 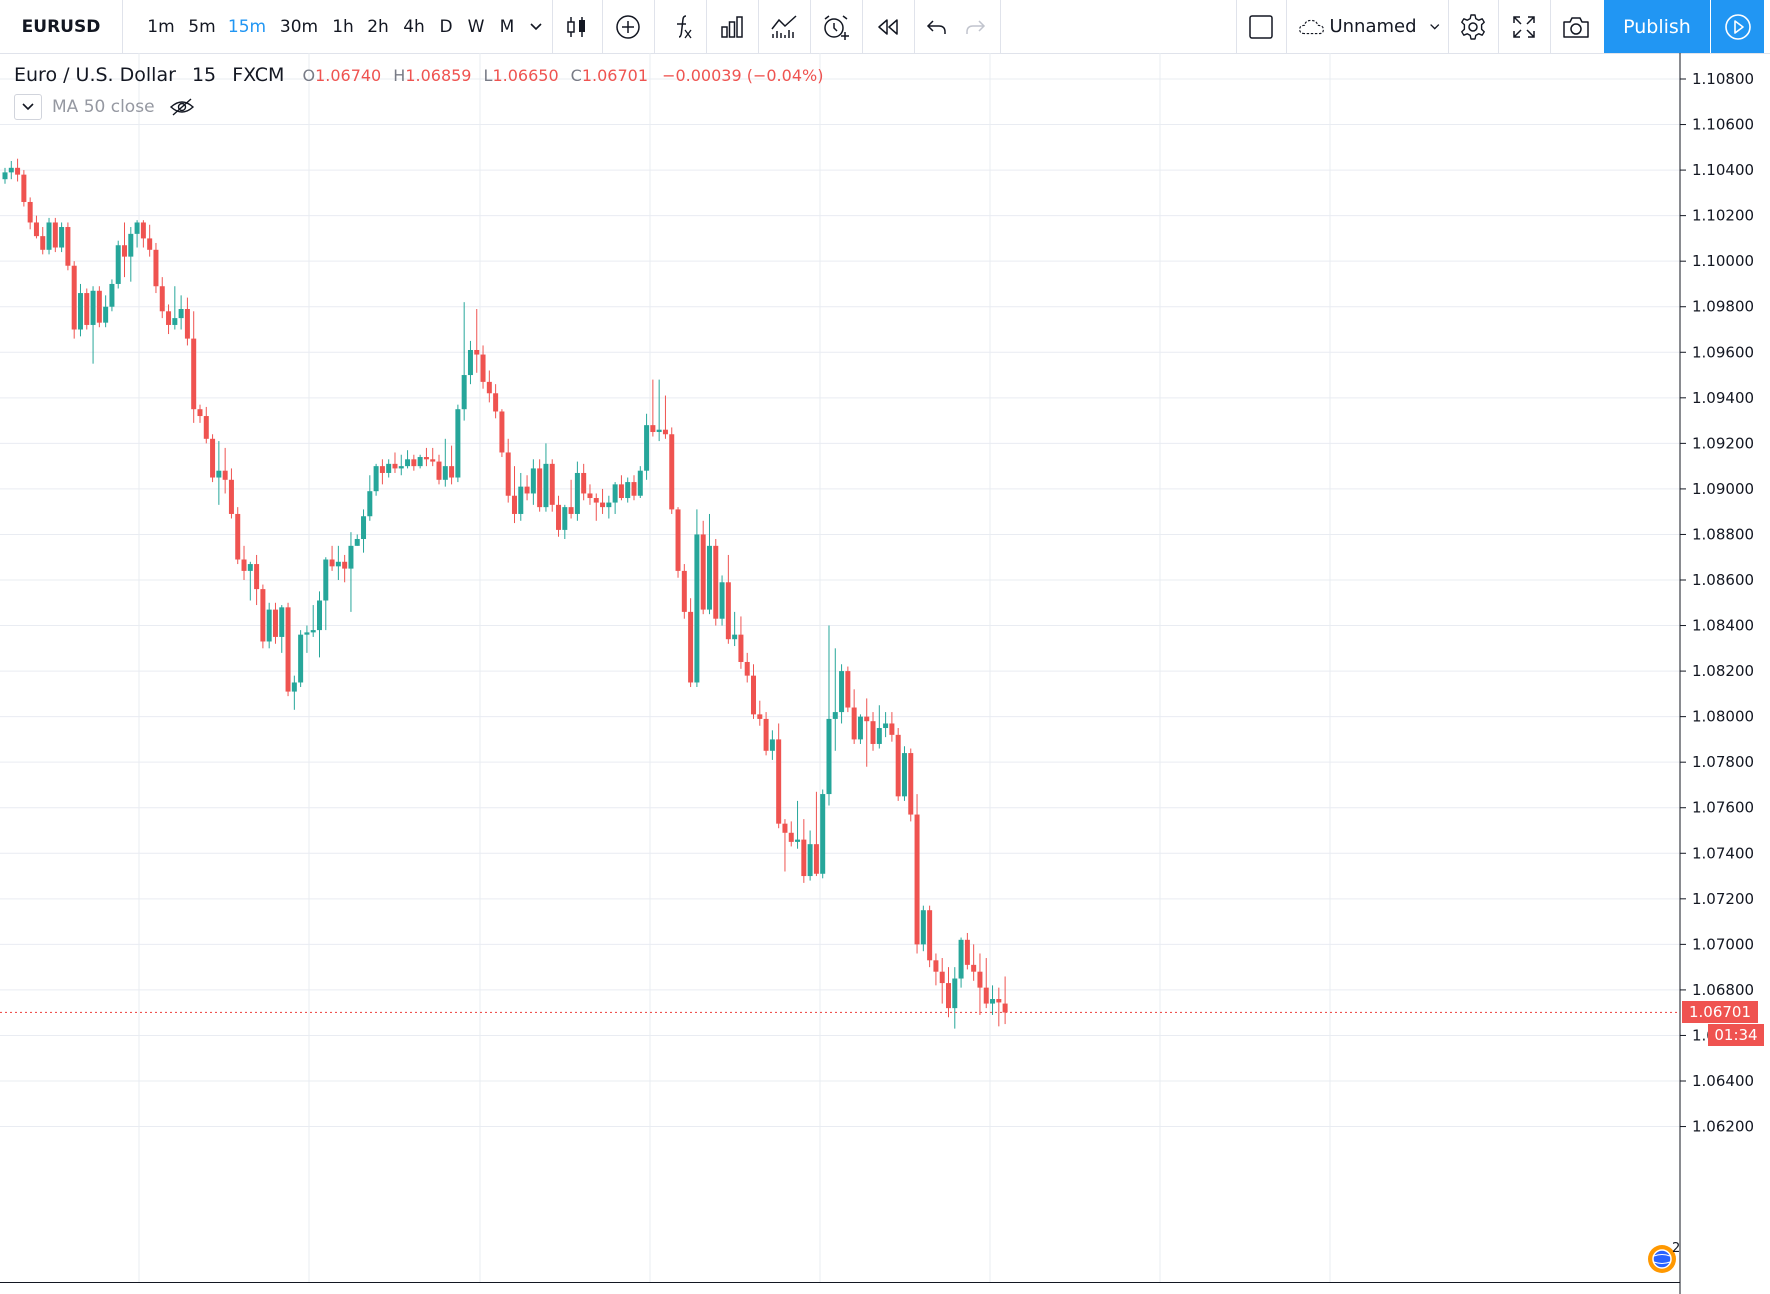 What do you see at coordinates (1723, 79) in the screenshot?
I see `price-tick-label: 1.10800` at bounding box center [1723, 79].